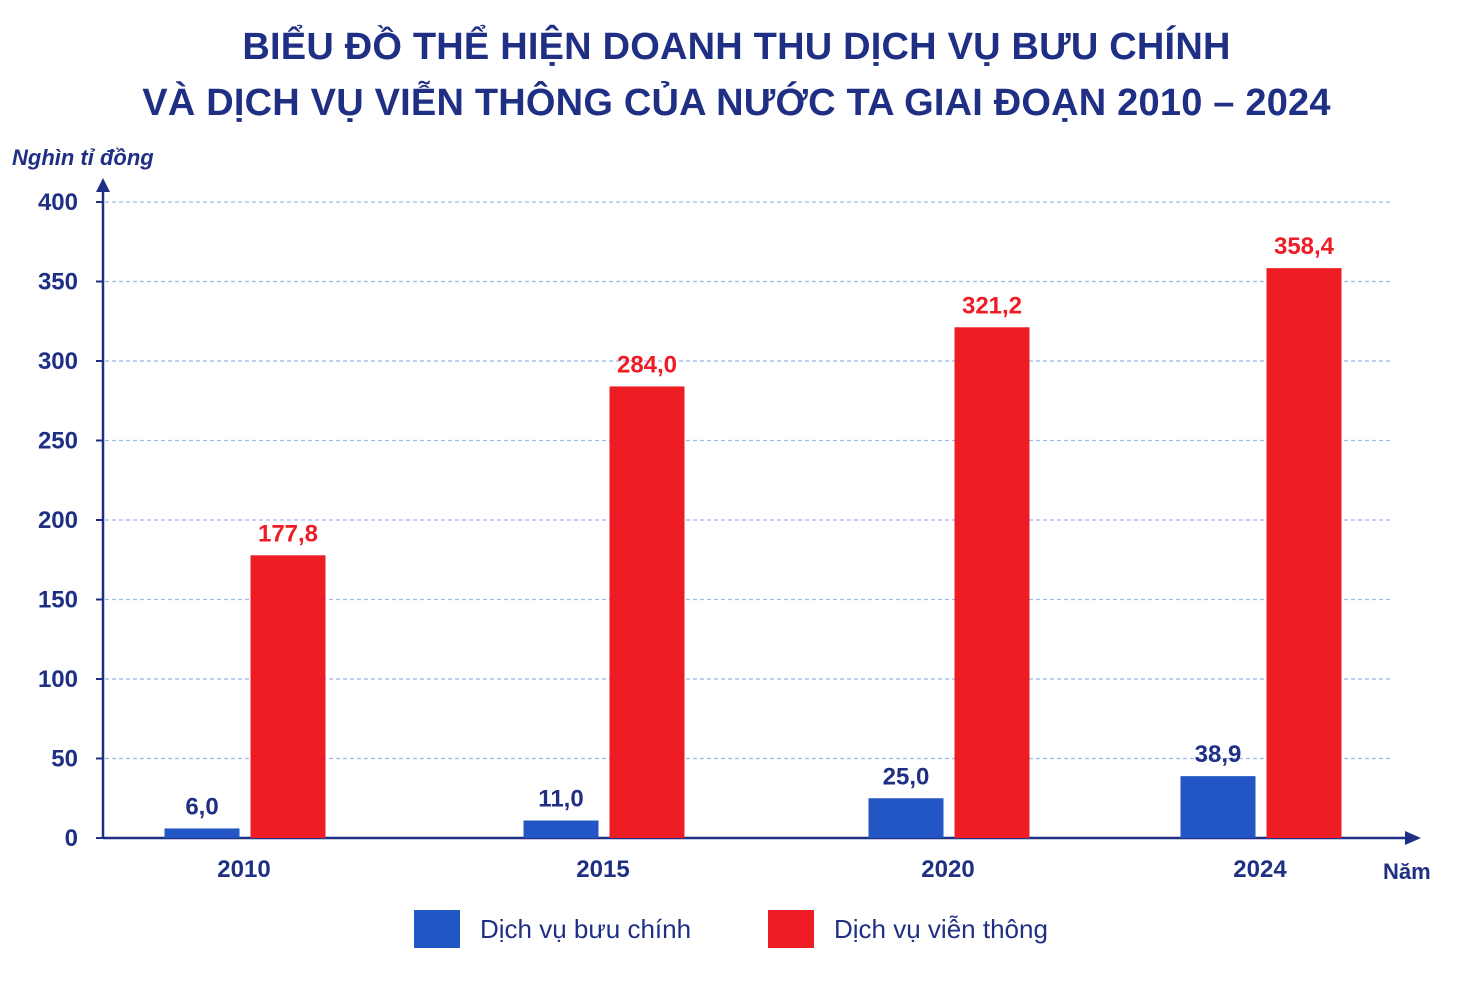 Image resolution: width=1473 pixels, height=982 pixels. Describe the element at coordinates (243, 869) in the screenshot. I see `x-tick-label: 2010` at that location.